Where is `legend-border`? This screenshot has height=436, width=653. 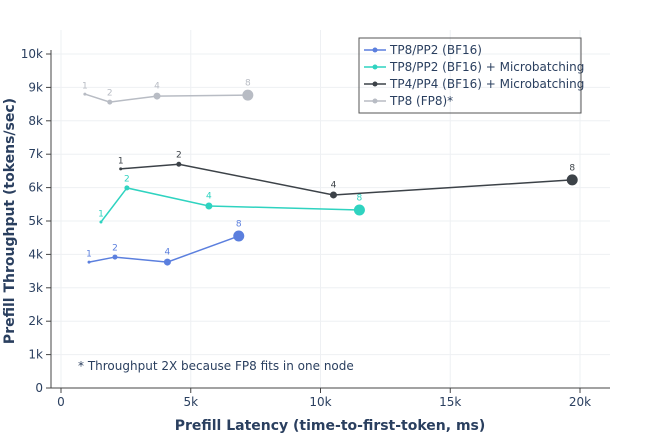 legend-border is located at coordinates (470, 75).